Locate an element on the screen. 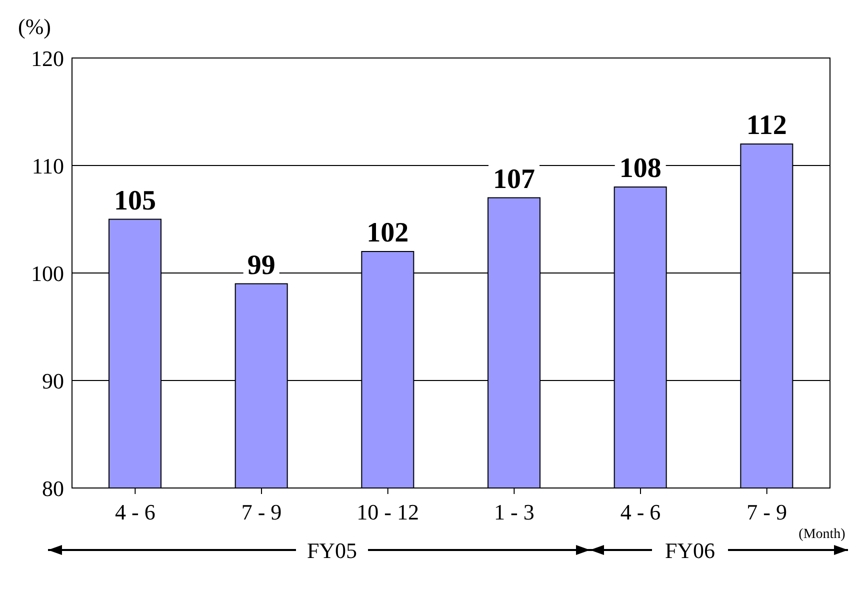 This screenshot has width=856, height=594. text: FY06 is located at coordinates (690, 550).